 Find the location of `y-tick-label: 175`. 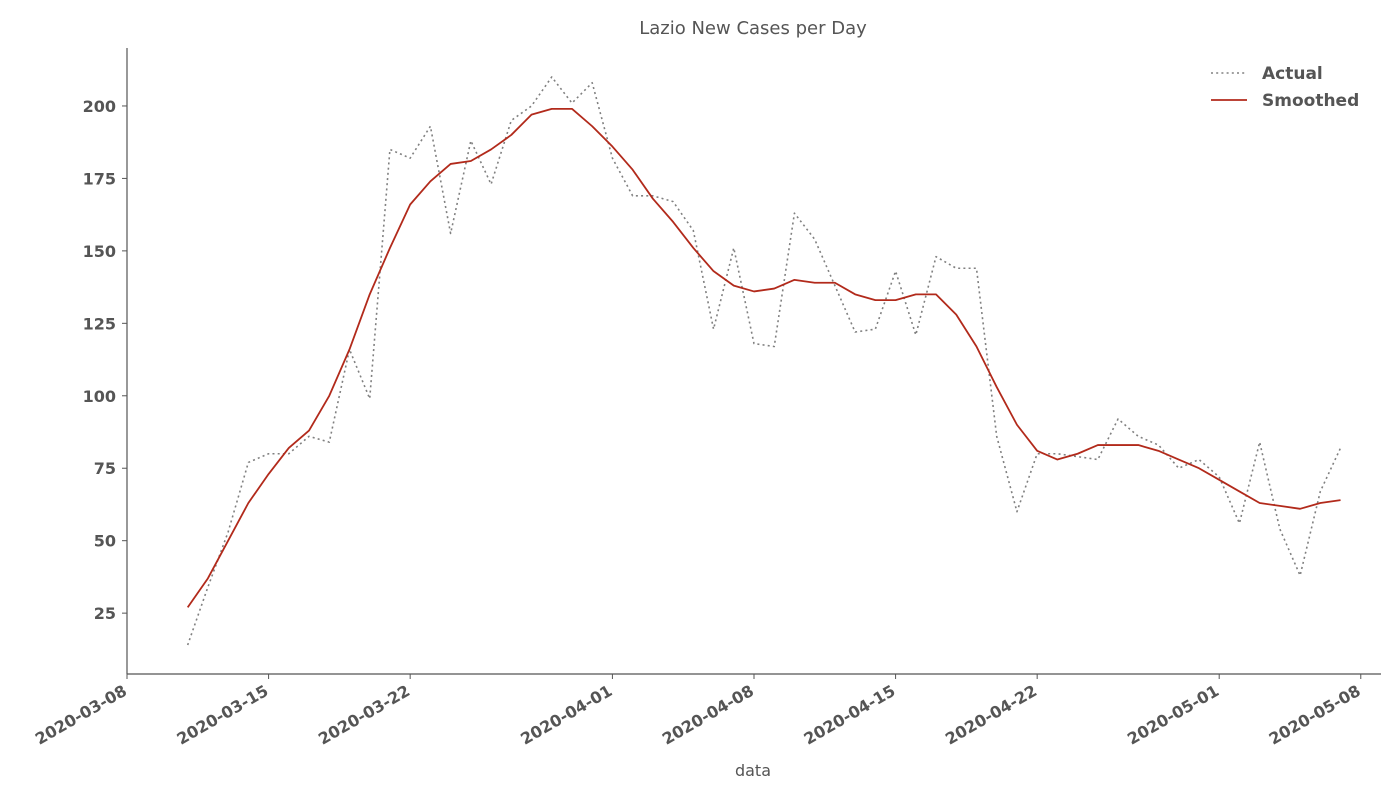

y-tick-label: 175 is located at coordinates (99, 178).